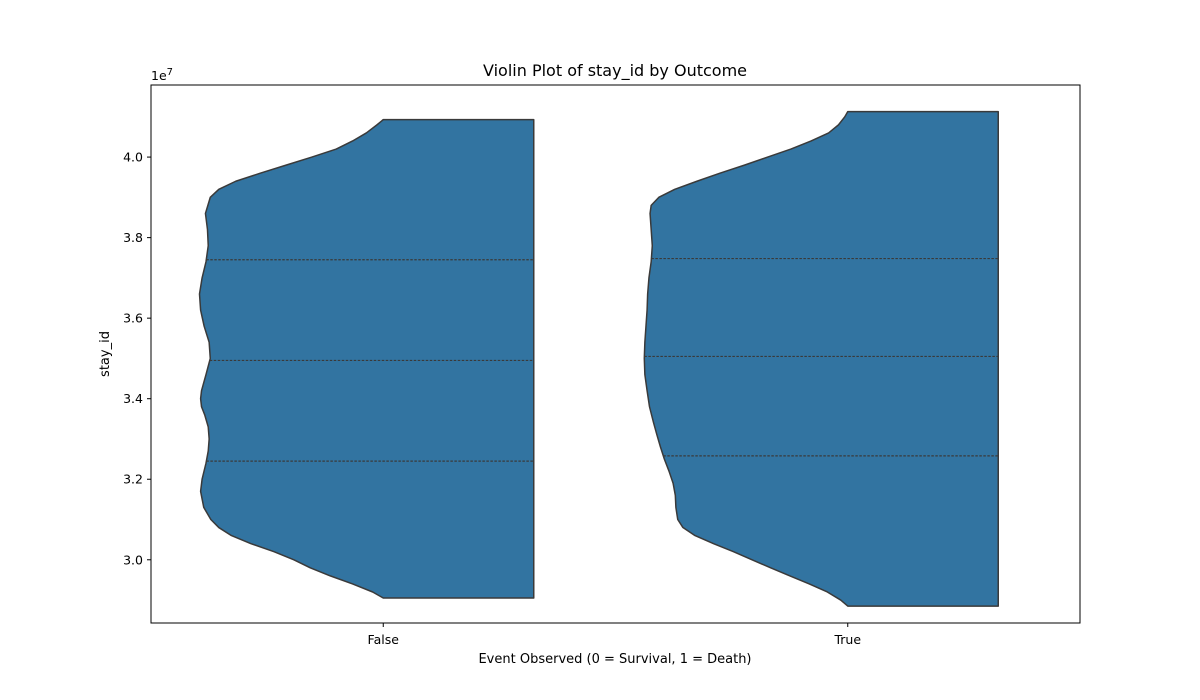 Image resolution: width=1200 pixels, height=700 pixels. What do you see at coordinates (133, 157) in the screenshot?
I see `y-tick-label: 4.0` at bounding box center [133, 157].